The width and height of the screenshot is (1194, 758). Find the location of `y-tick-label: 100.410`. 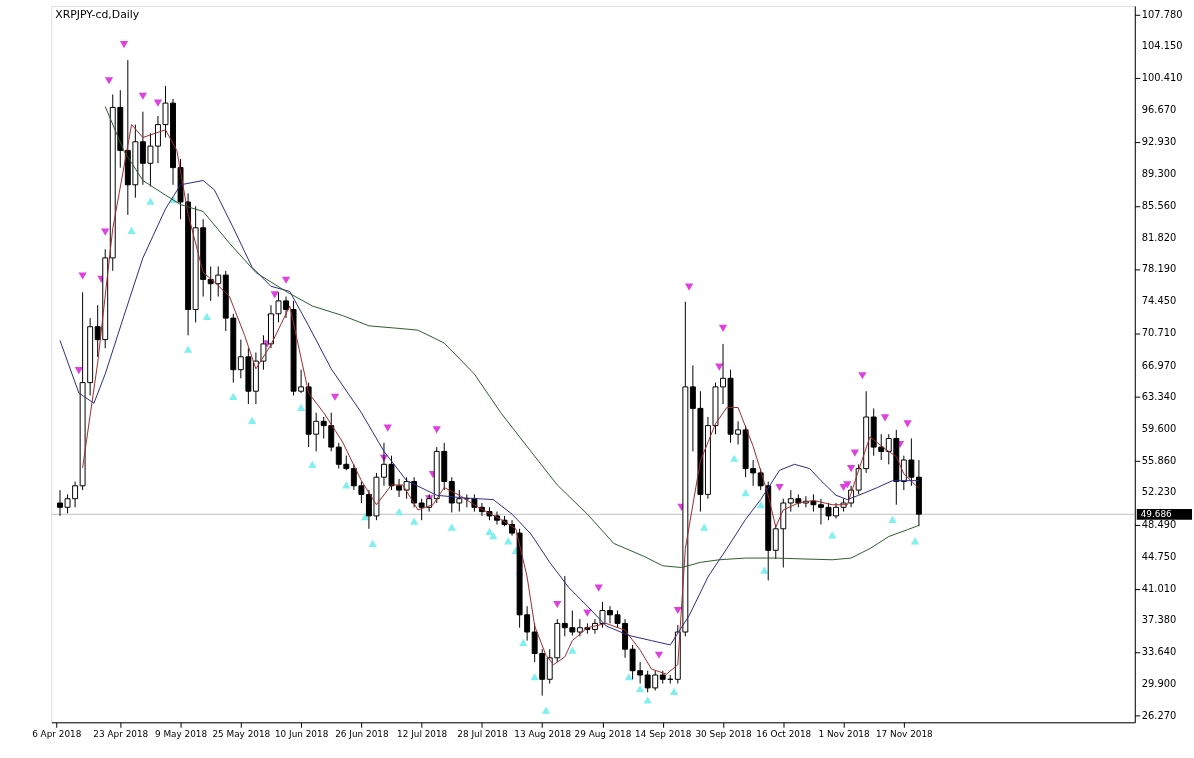

y-tick-label: 100.410 is located at coordinates (1162, 78).